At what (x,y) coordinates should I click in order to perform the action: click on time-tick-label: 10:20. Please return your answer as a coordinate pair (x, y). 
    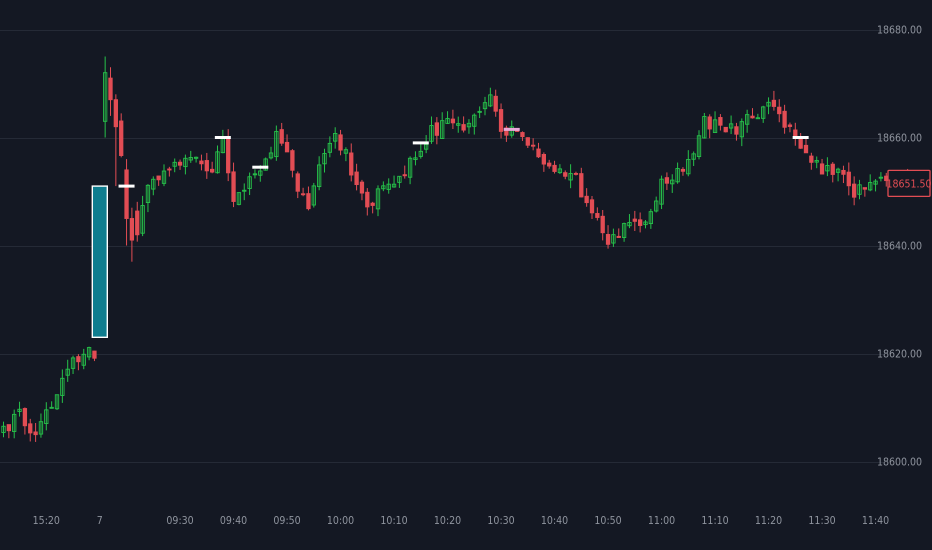
    Looking at the image, I should click on (447, 521).